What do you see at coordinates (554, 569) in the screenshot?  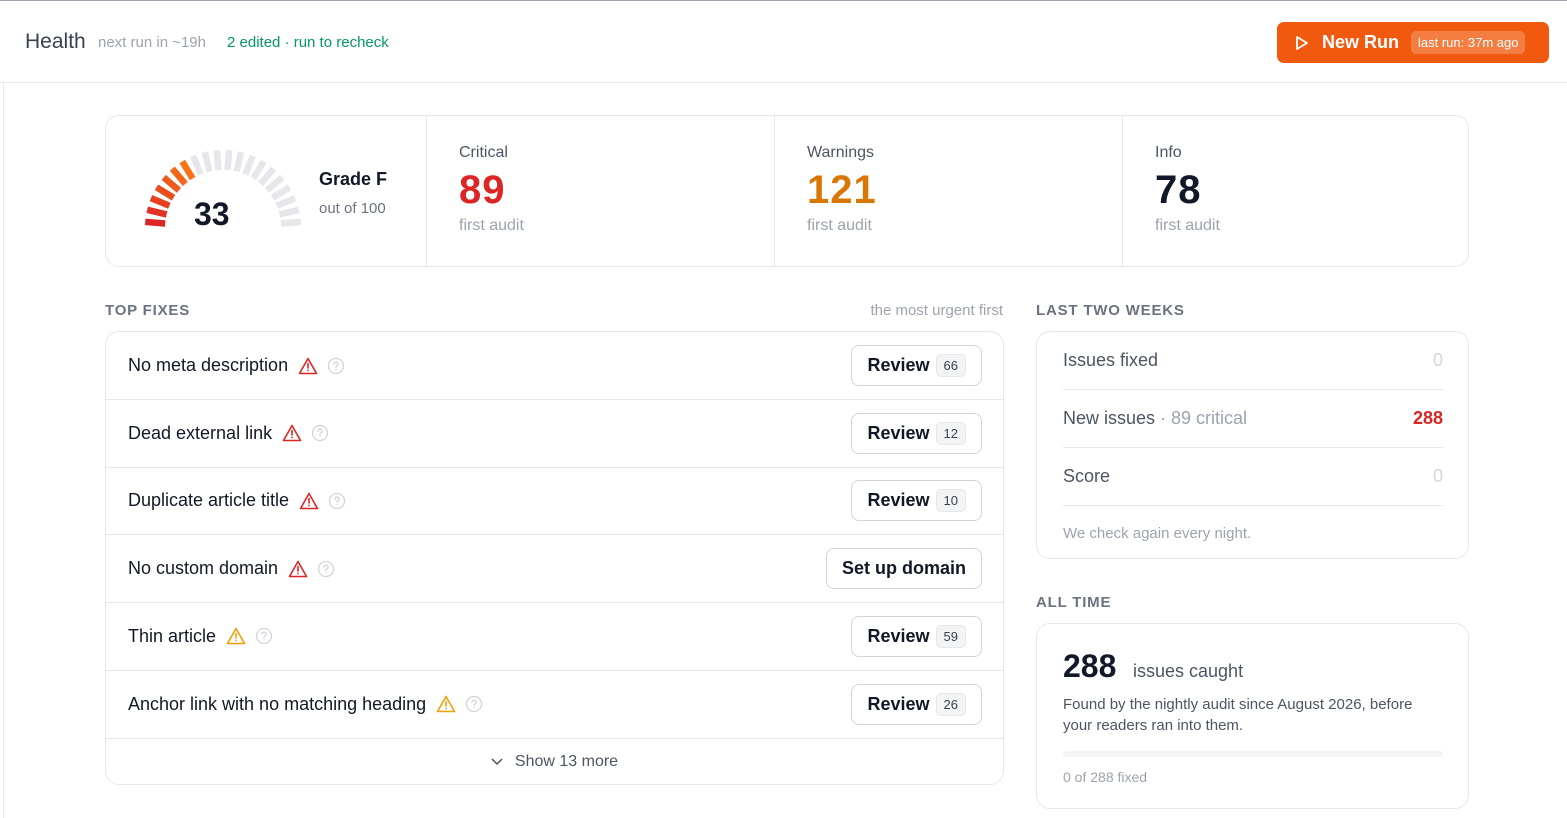 I see `fix-row: No custom domain Set up domain` at bounding box center [554, 569].